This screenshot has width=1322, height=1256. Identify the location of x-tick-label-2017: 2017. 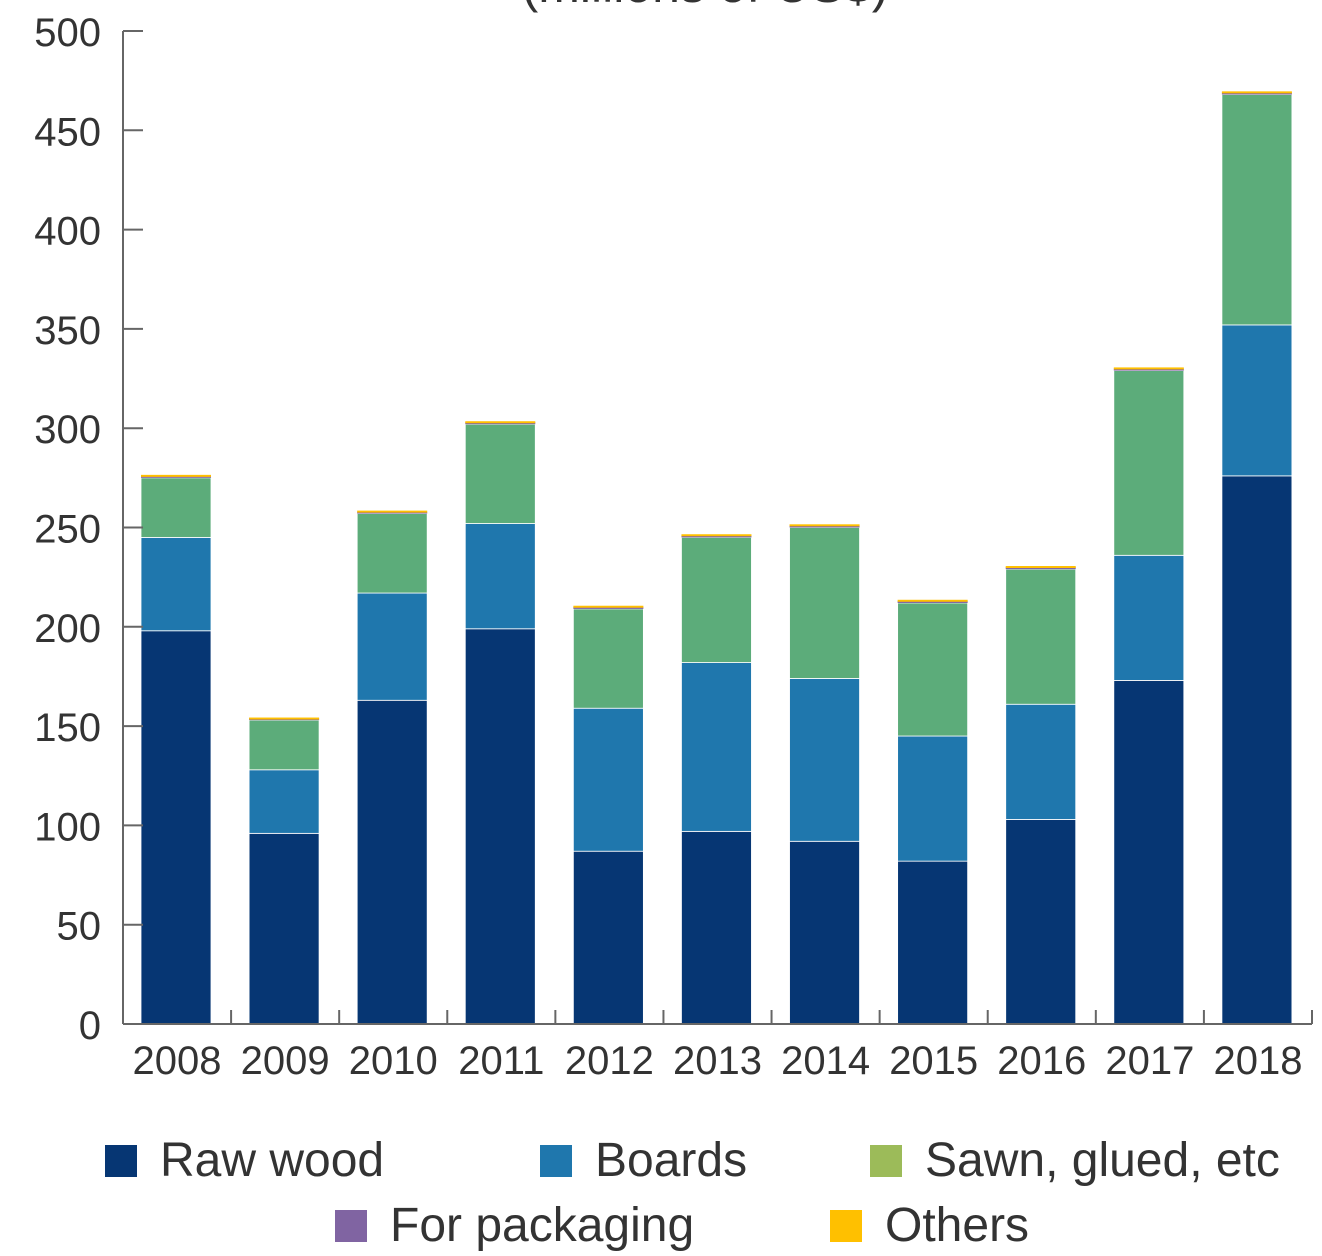
(1149, 1061).